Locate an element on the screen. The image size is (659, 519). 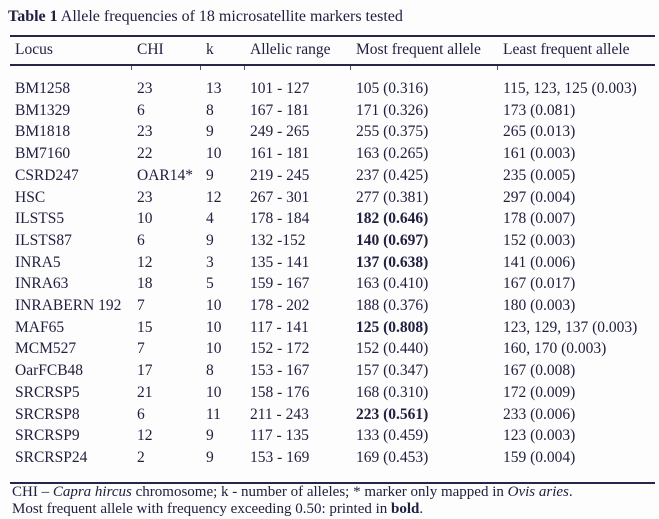
cell-k: 11 is located at coordinates (213, 414).